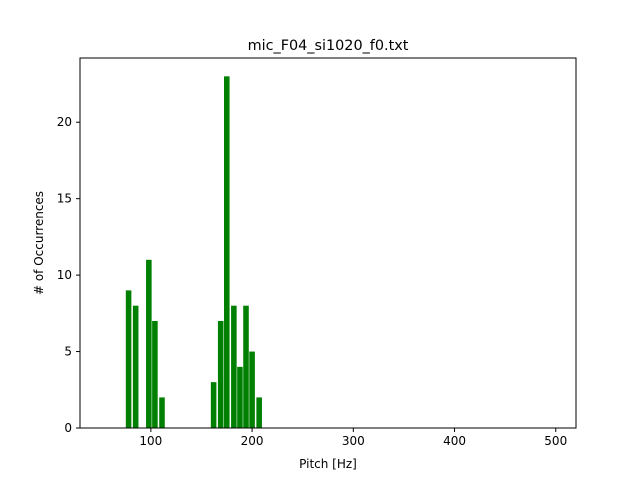  Describe the element at coordinates (68, 352) in the screenshot. I see `y-tick-label: 5` at that location.